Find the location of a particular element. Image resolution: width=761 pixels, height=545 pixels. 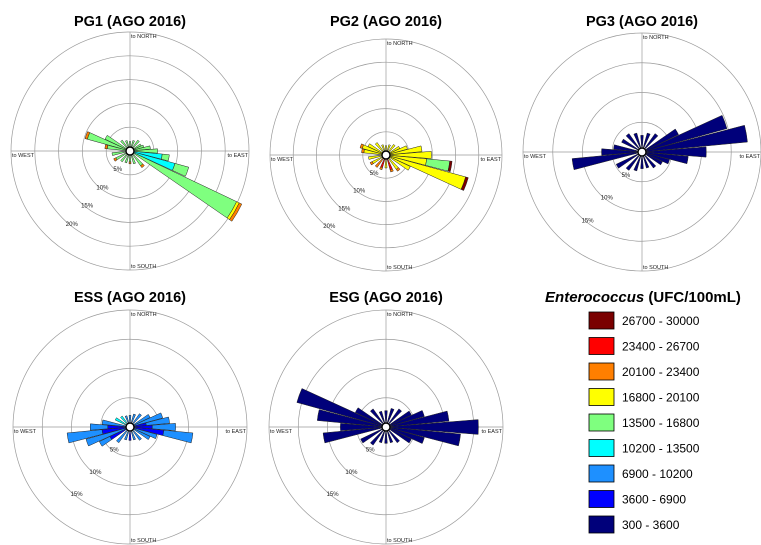

legend-title-rest: (UFC/100mL) is located at coordinates (692, 297).